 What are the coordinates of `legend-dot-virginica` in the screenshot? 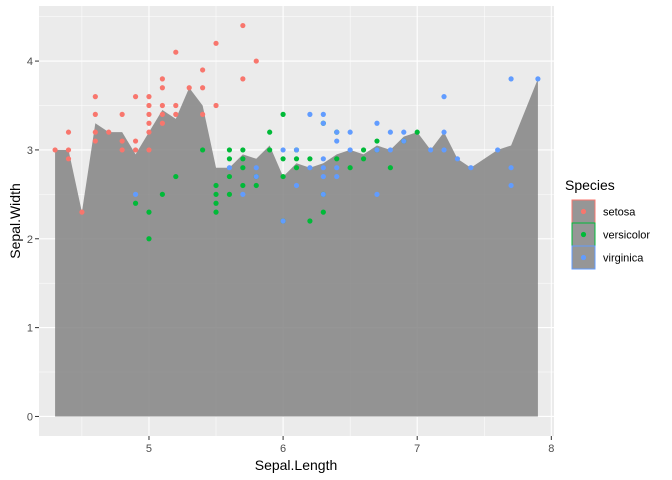 It's located at (583, 257).